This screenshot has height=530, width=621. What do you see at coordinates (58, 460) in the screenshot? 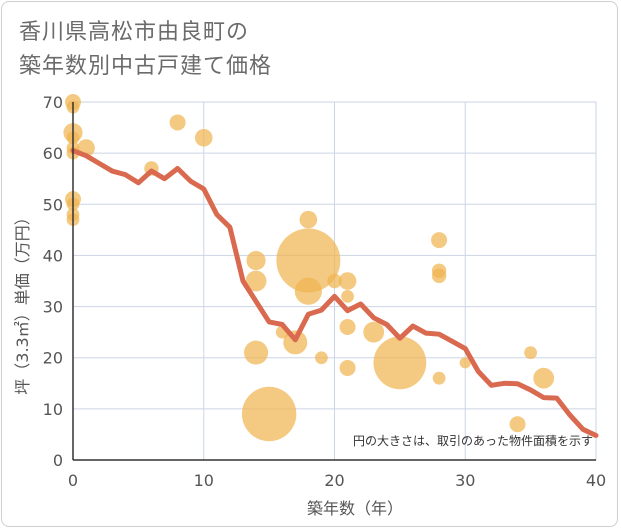
I see `y-tick-label: 0` at bounding box center [58, 460].